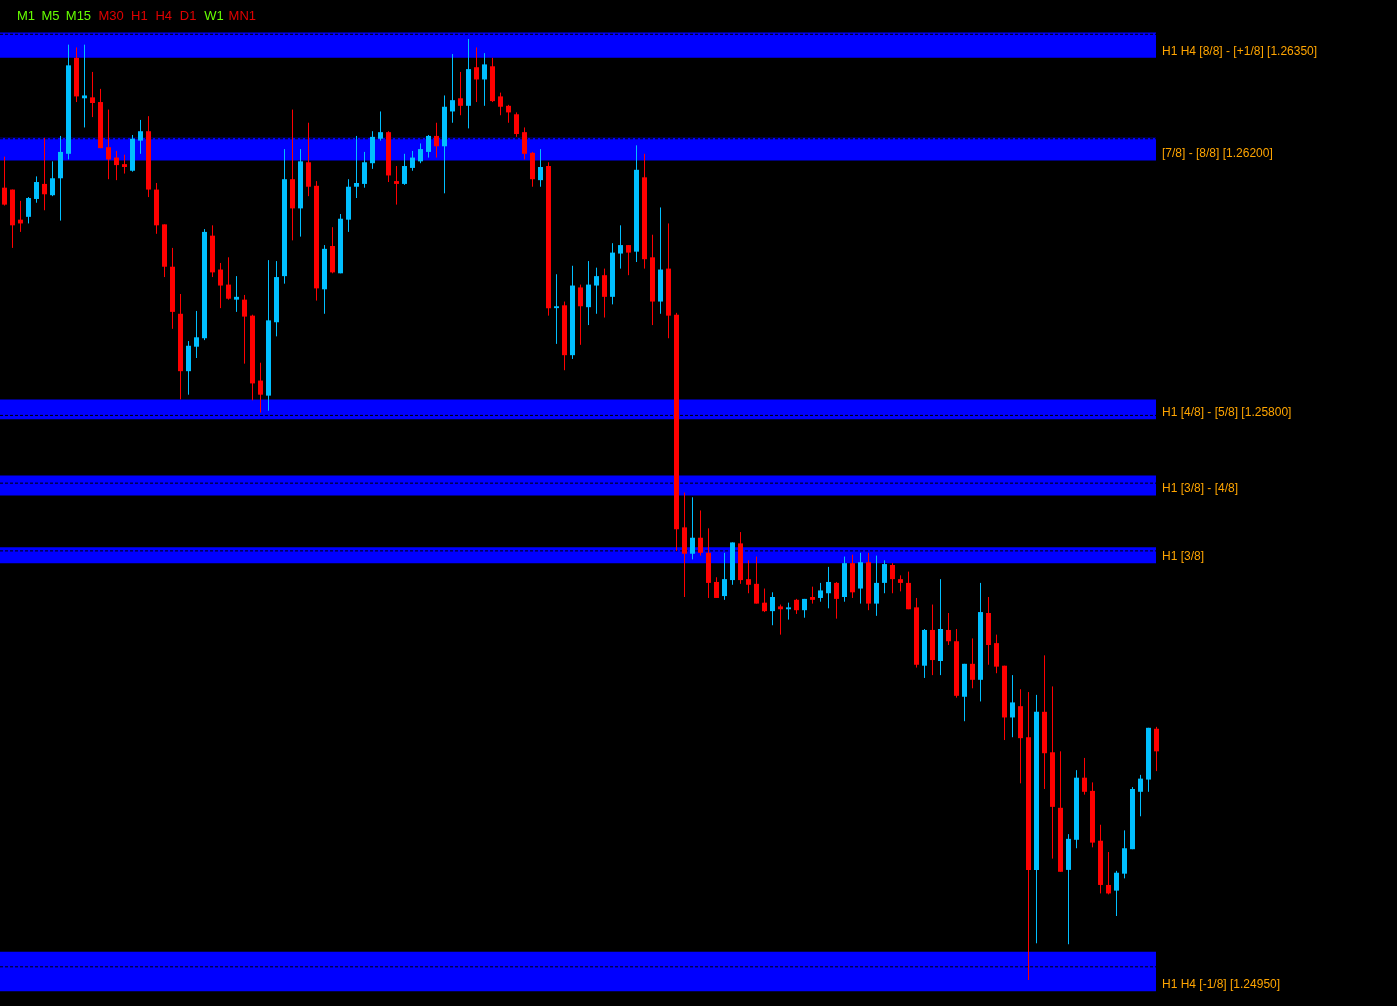  Describe the element at coordinates (26, 15) in the screenshot. I see `text: M1` at that location.